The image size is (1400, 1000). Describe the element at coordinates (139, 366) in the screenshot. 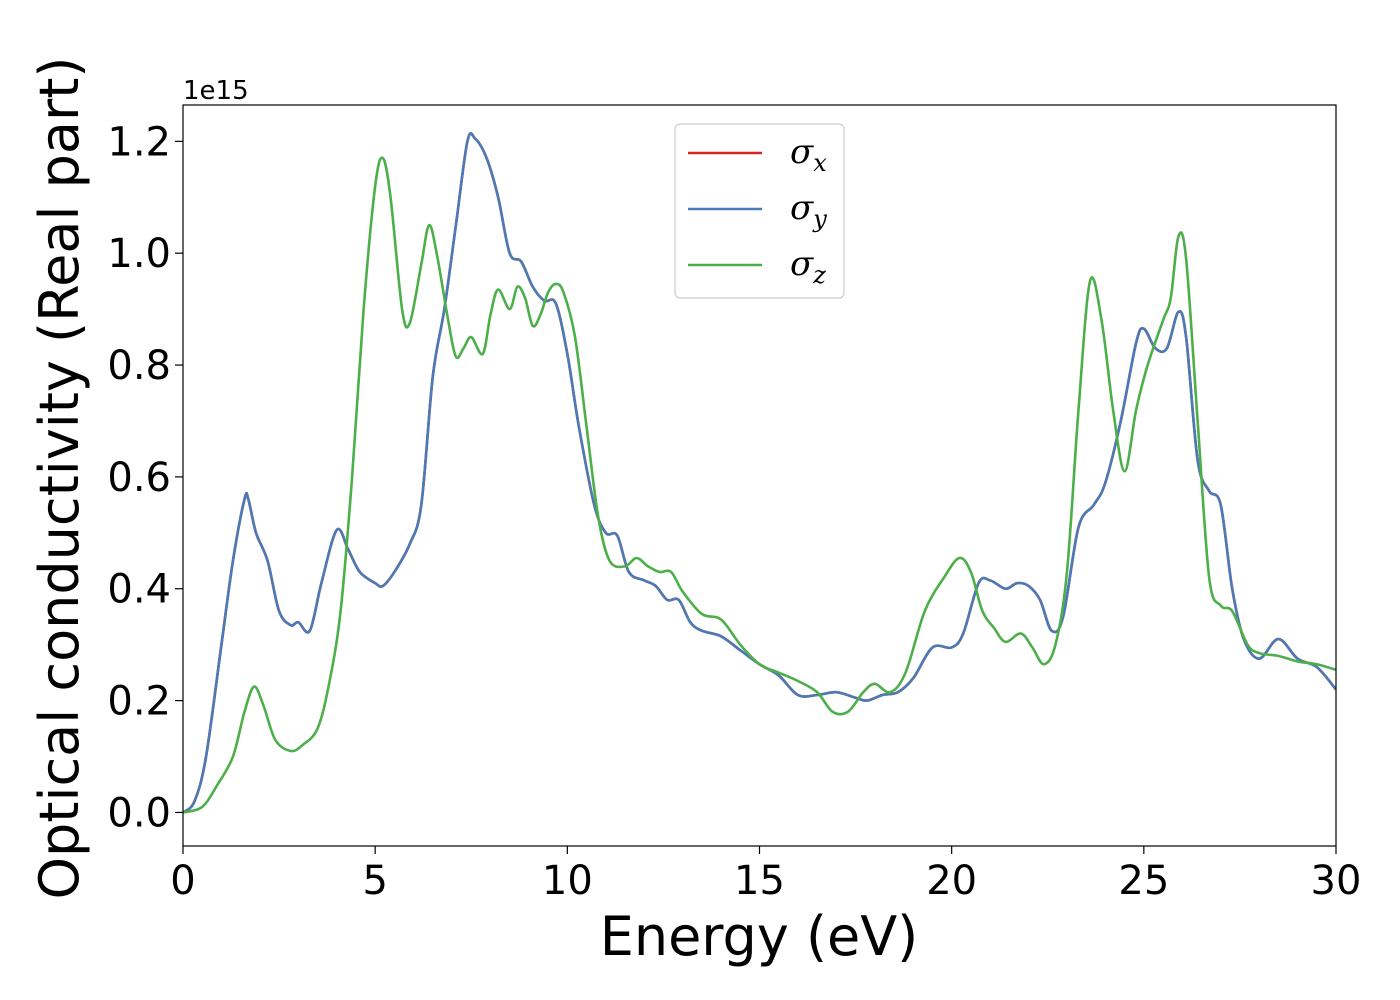

I see `y-tick-label: 0.8` at that location.